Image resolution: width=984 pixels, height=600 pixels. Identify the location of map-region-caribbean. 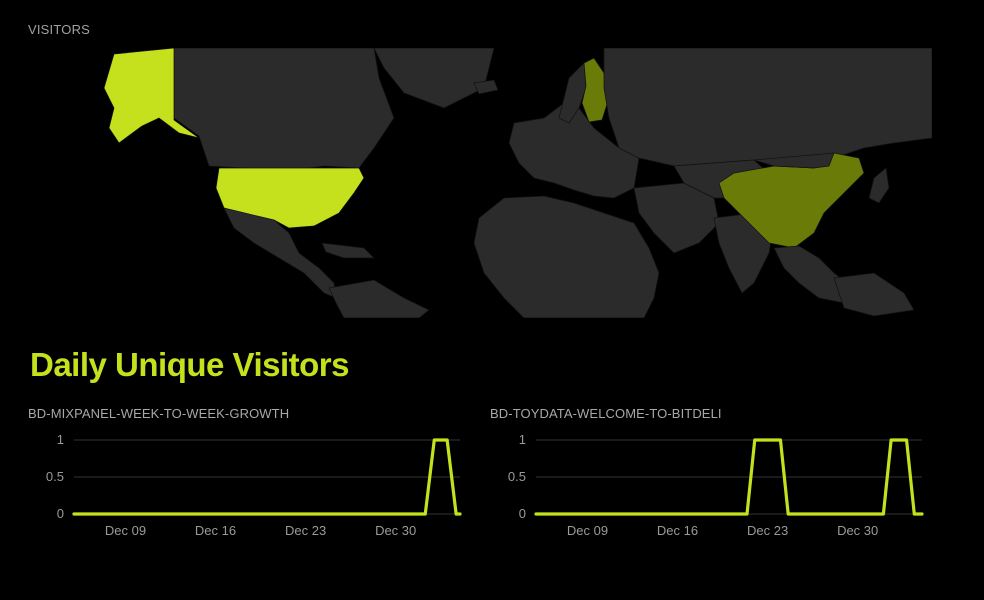
(348, 250).